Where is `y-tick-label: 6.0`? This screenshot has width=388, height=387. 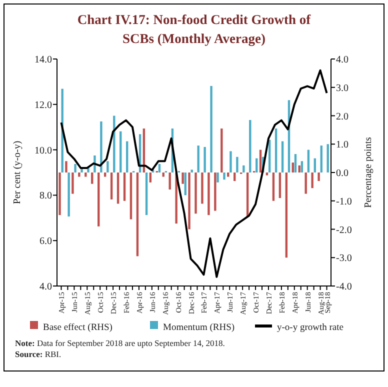
y-tick-label: 6.0 is located at coordinates (46, 242).